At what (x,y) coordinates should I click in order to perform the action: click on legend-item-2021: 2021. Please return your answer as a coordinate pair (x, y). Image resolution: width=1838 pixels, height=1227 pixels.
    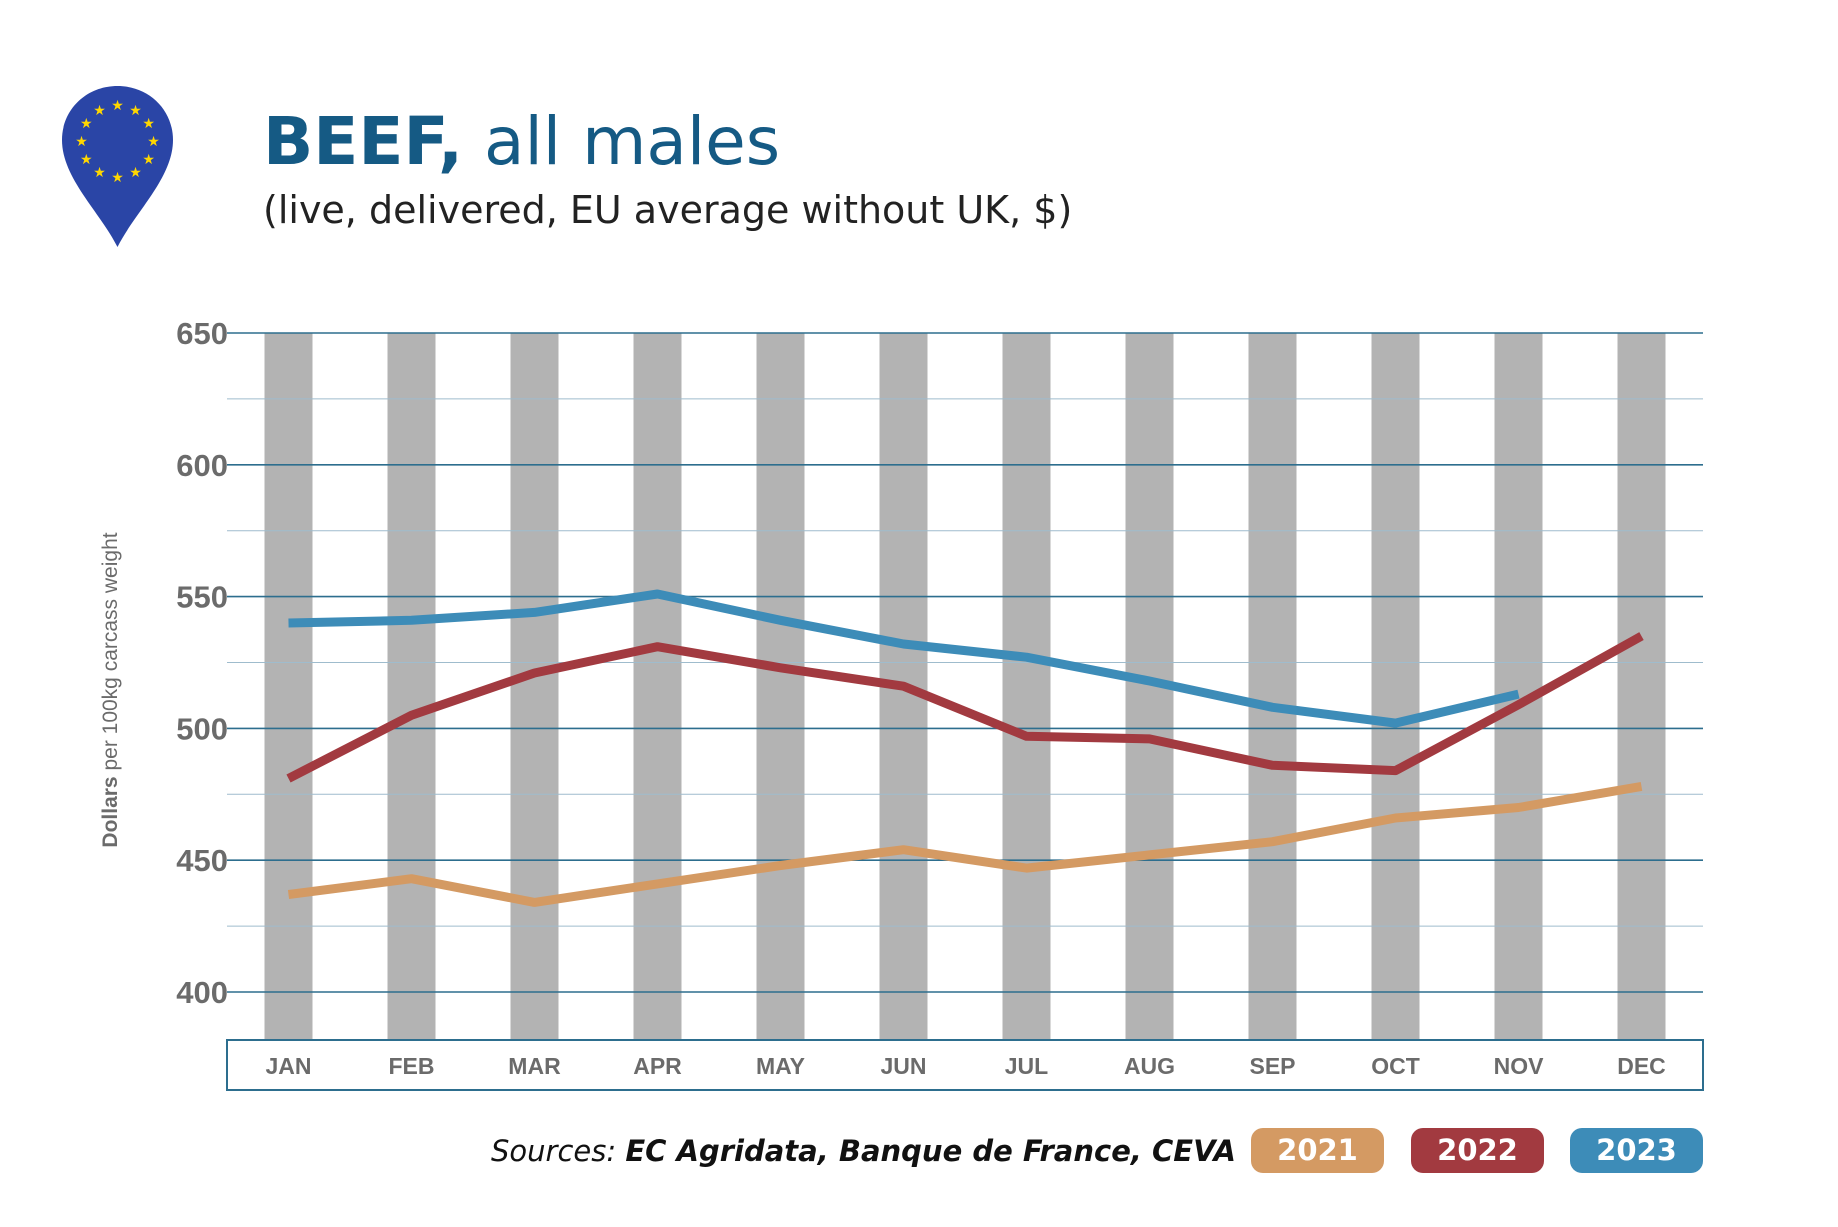
    Looking at the image, I should click on (1317, 1150).